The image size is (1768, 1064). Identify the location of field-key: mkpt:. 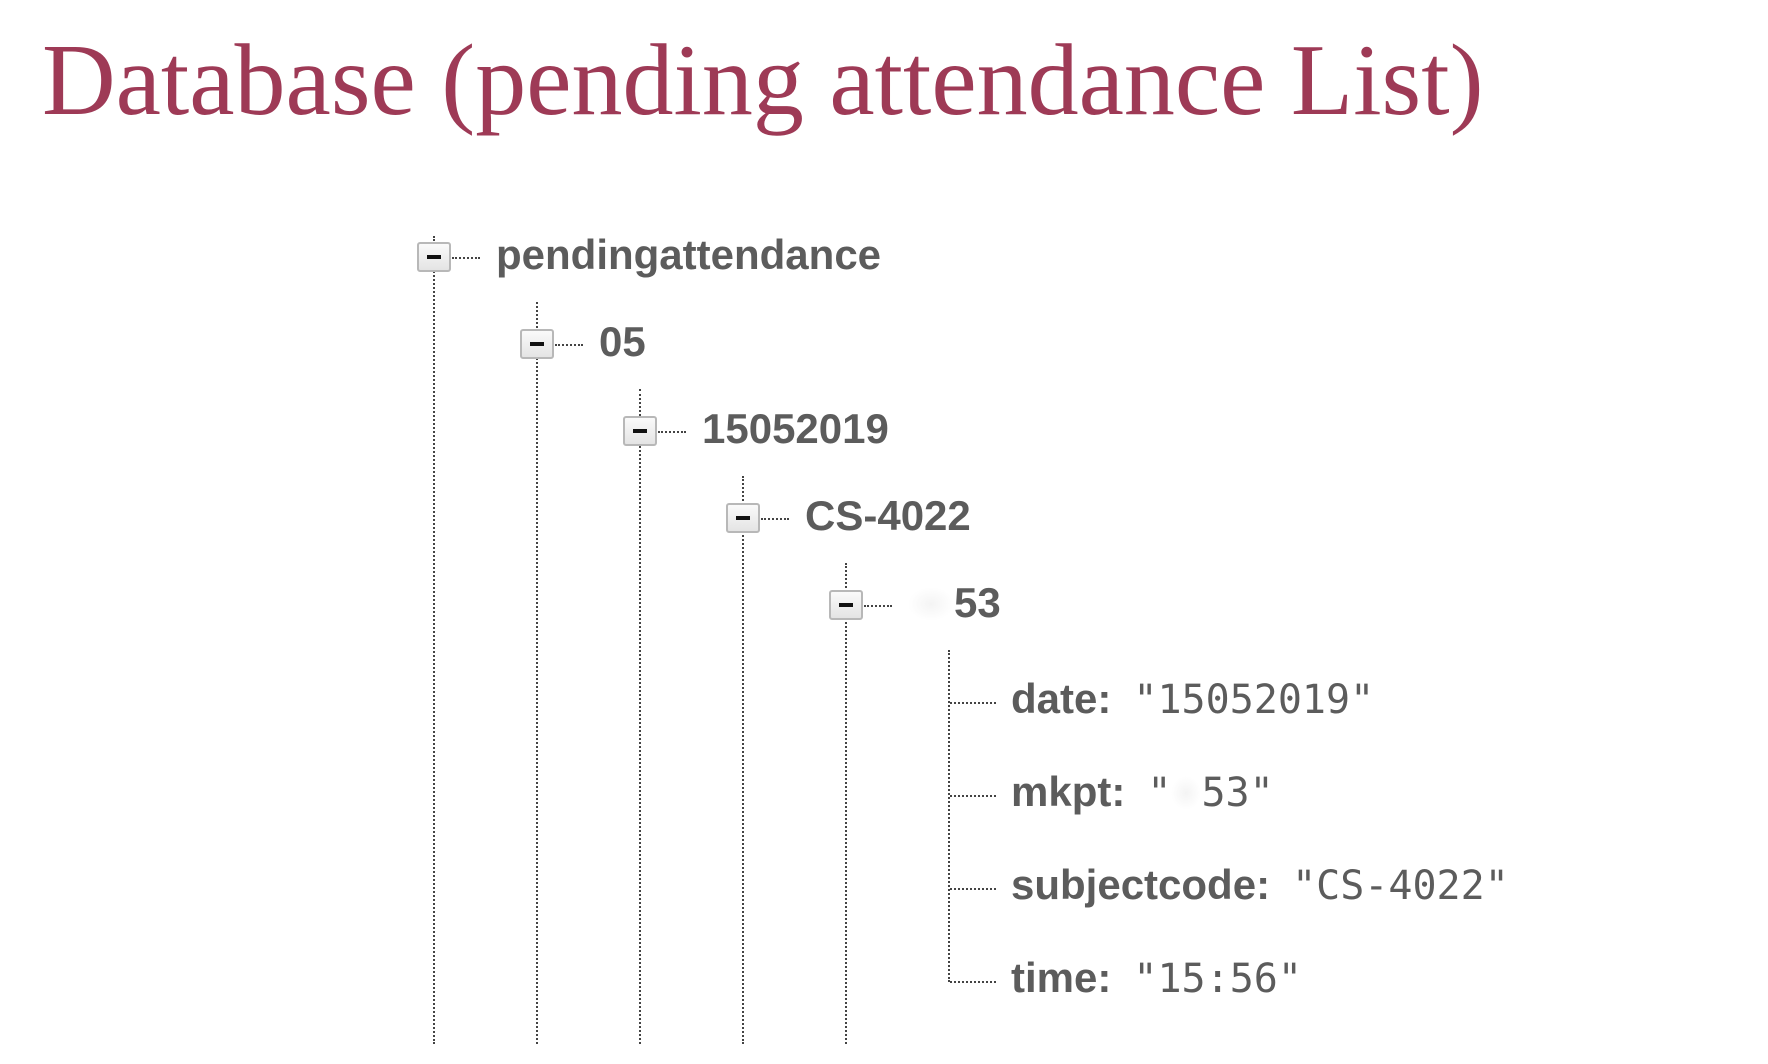
(1068, 791).